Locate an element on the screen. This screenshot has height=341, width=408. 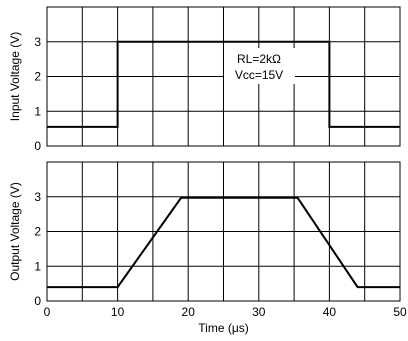
output-y-axis-label: Output Voltage (V) is located at coordinates (15, 231).